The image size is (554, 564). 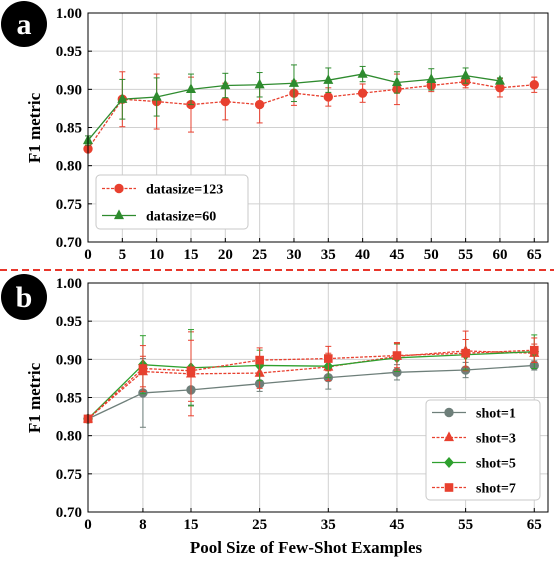 I want to click on legend-entry: shot=5, so click(x=496, y=464).